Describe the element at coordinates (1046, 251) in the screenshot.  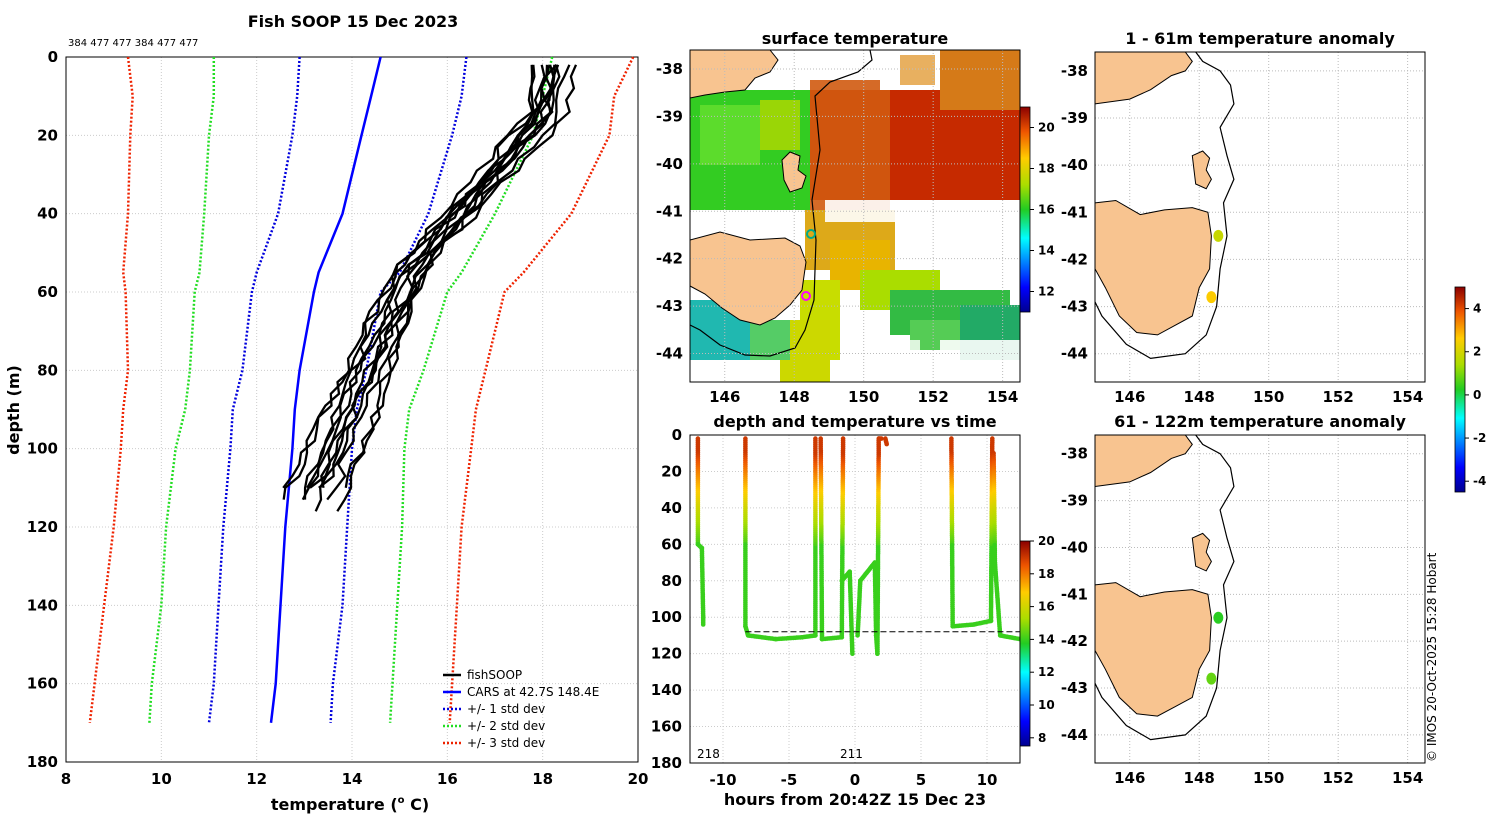
I see `colorbar-tick-label: 14` at that location.